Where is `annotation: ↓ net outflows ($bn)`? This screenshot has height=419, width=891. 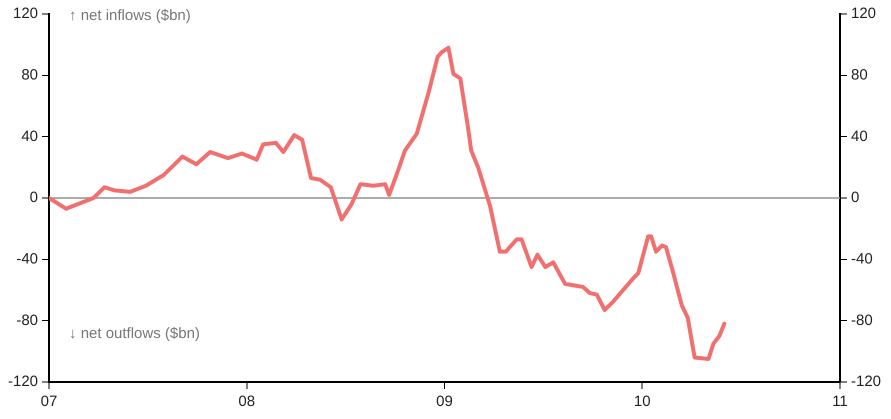 annotation: ↓ net outflows ($bn) is located at coordinates (134, 333).